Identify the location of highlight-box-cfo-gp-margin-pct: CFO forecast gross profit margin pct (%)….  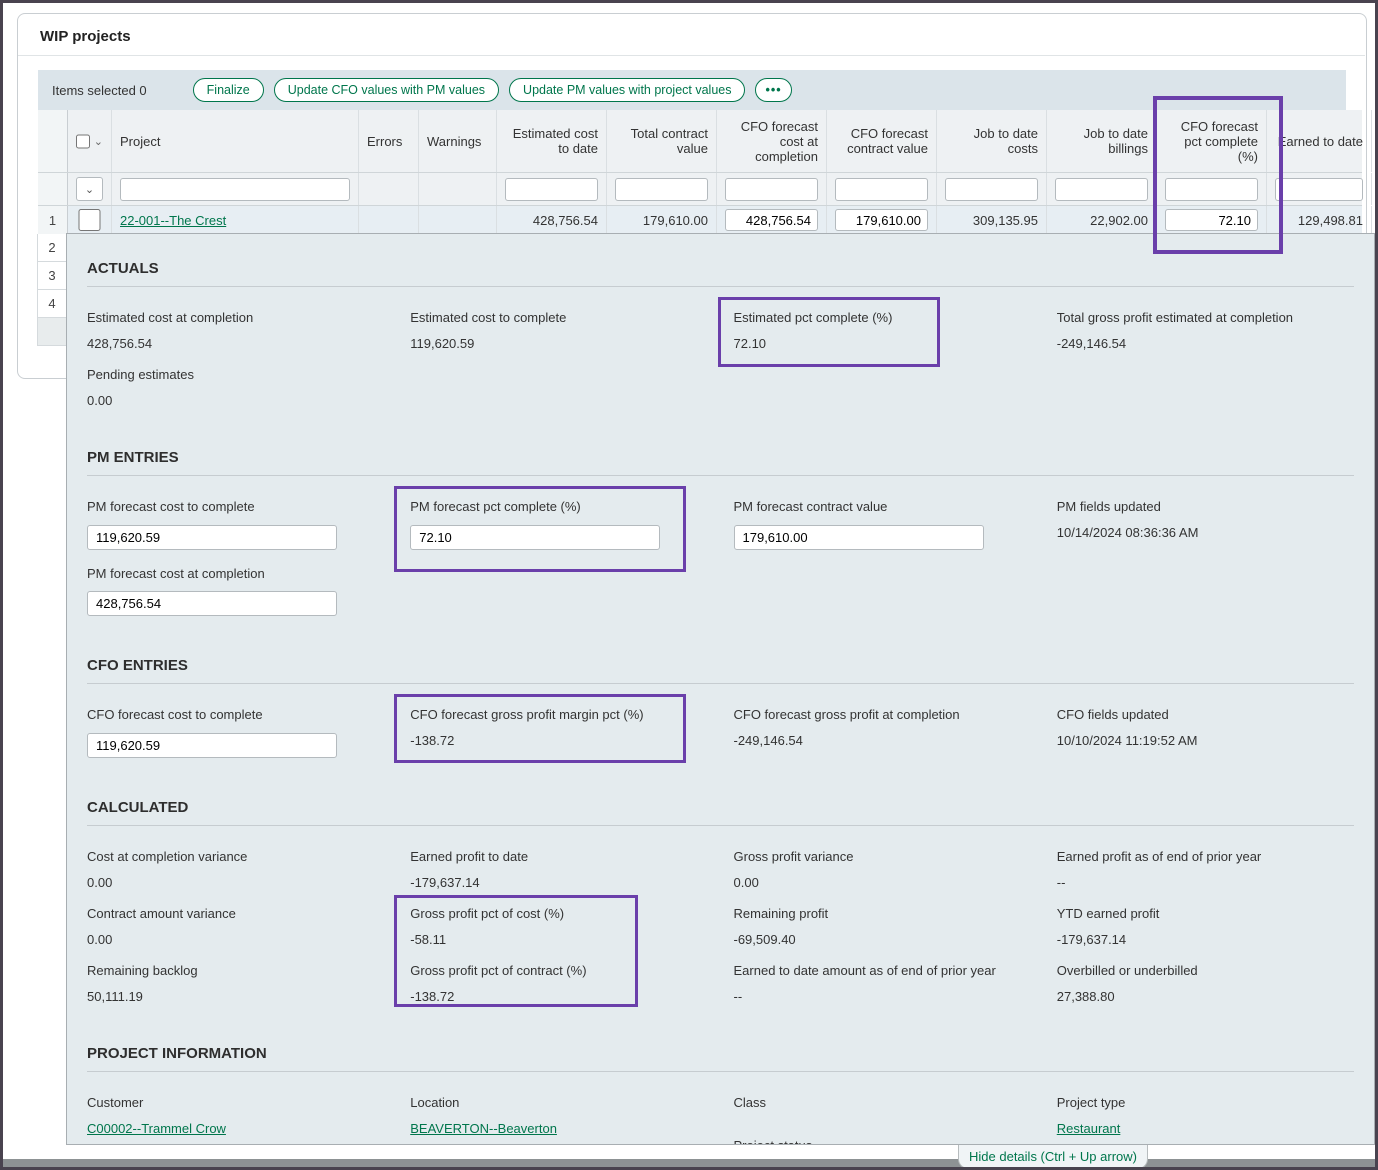
(550, 729).